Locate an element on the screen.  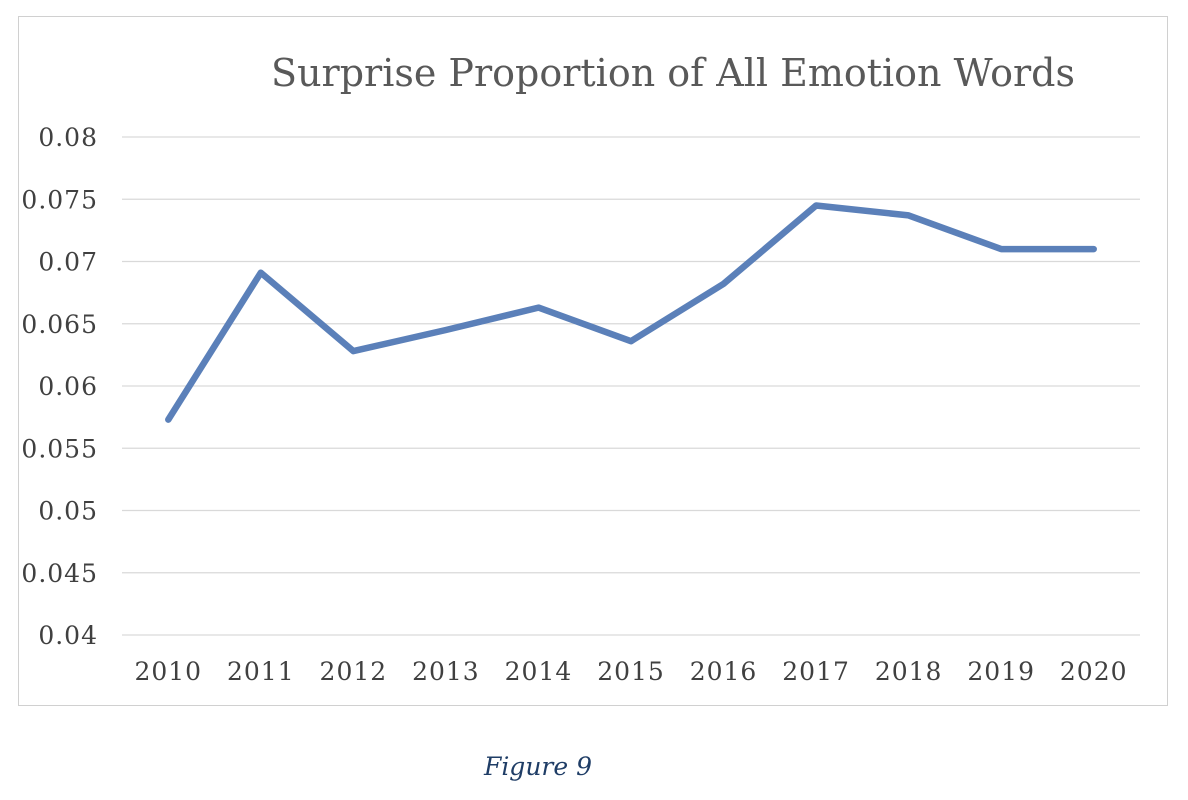
y-axis-ticks: 0.04 0.045 0.05 0.055 0.06 0.065 0.07 0.075 0.08 is located at coordinates (59, 386).